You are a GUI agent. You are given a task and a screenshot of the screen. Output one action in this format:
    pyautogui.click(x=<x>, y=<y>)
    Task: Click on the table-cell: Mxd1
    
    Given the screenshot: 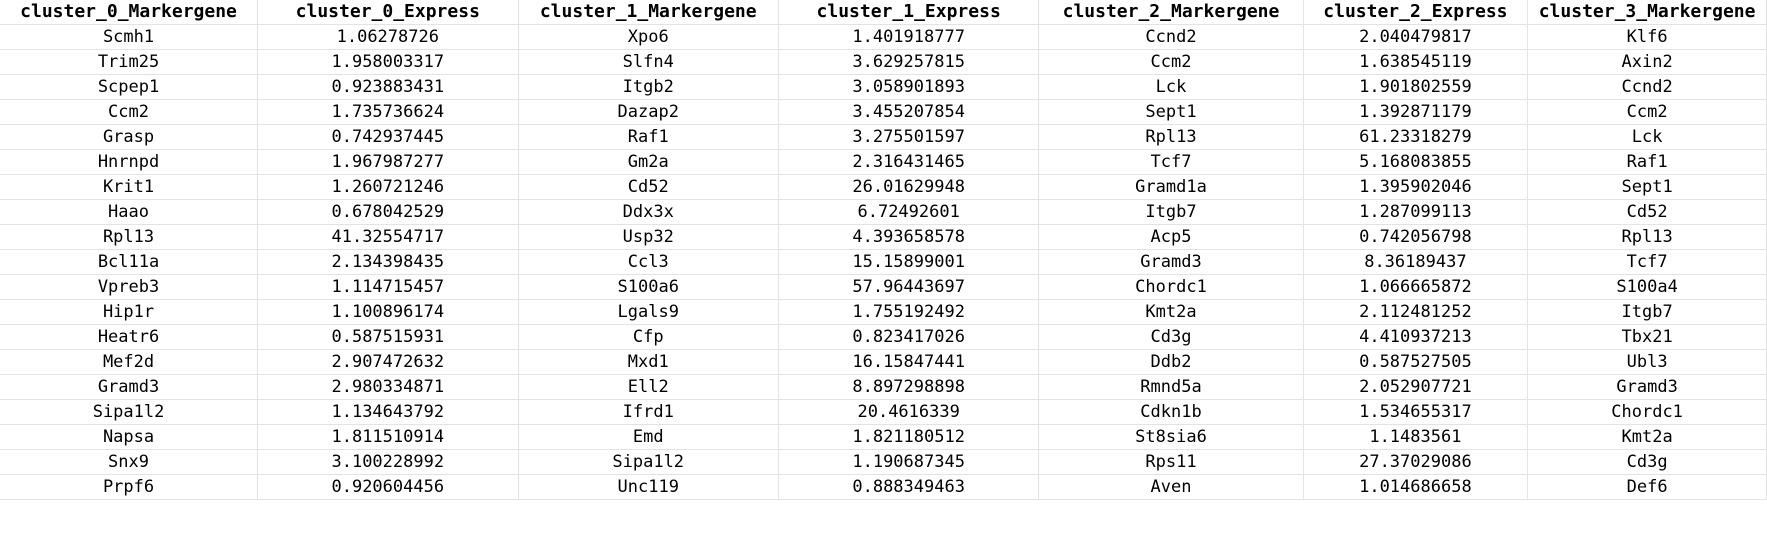 What is the action you would take?
    pyautogui.click(x=648, y=362)
    